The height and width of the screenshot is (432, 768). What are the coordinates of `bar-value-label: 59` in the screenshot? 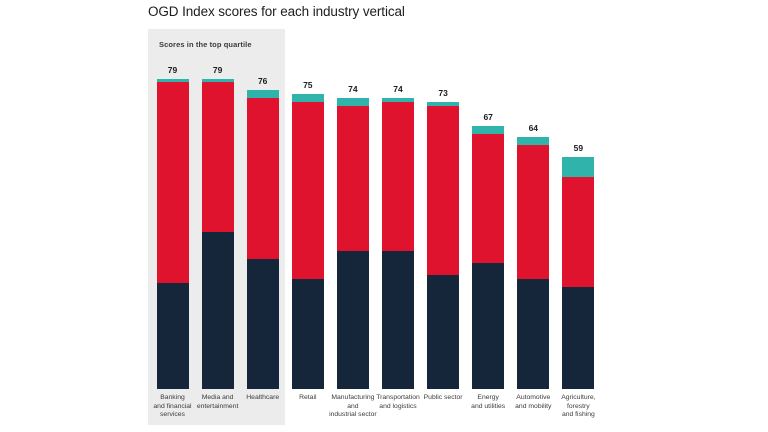 It's located at (578, 148).